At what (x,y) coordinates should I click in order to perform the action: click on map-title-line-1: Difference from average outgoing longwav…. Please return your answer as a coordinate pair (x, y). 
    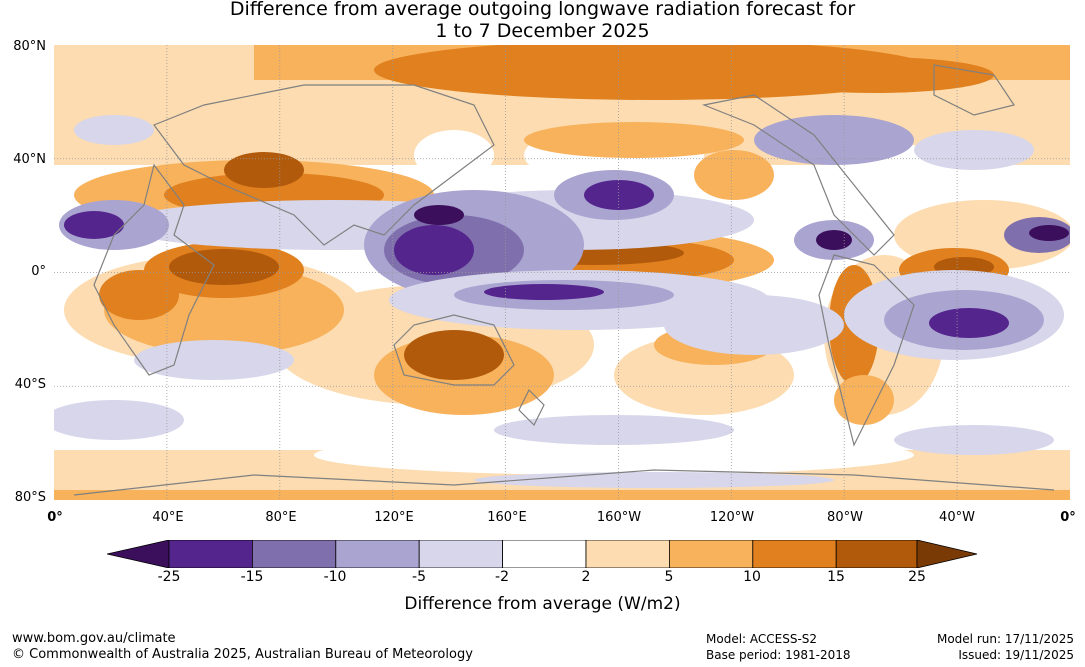
    Looking at the image, I should click on (542, 10).